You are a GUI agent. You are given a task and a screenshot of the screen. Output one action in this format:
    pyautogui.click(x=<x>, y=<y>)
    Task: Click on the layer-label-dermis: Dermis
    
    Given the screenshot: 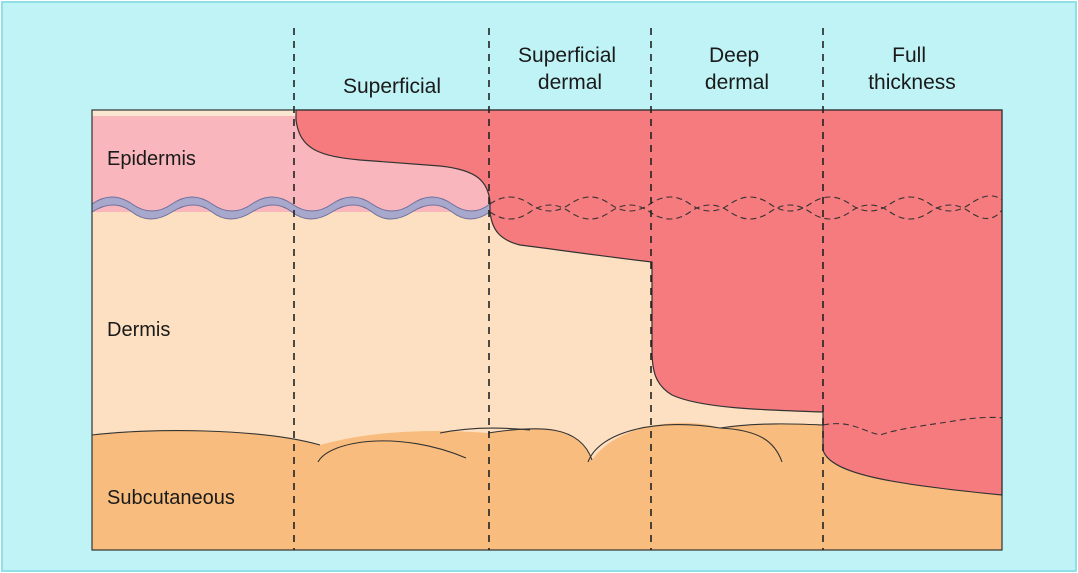 What is the action you would take?
    pyautogui.click(x=138, y=330)
    